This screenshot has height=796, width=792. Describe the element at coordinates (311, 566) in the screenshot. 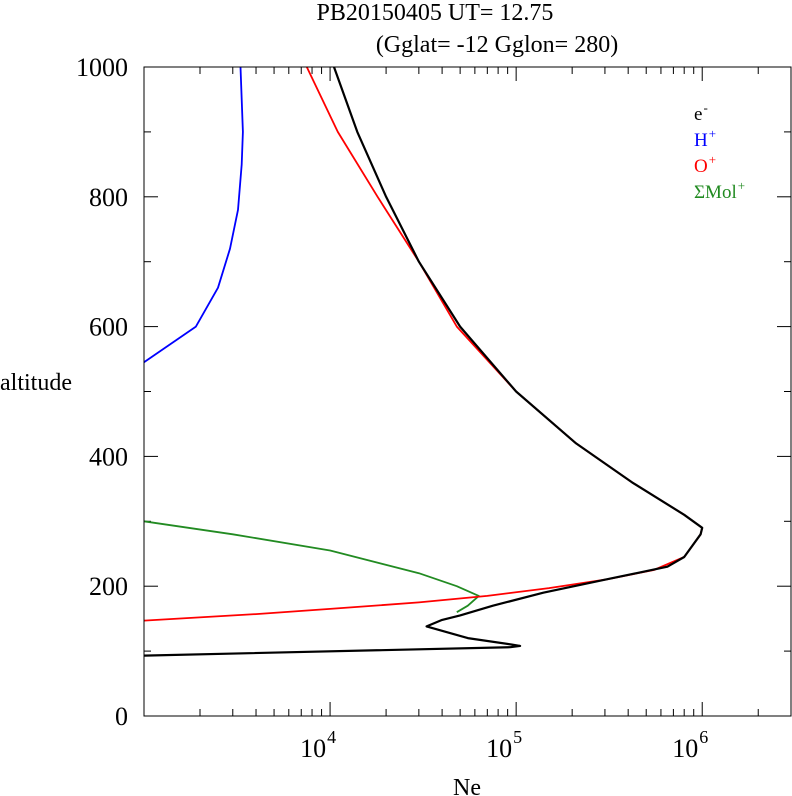

I see `series-molecular` at that location.